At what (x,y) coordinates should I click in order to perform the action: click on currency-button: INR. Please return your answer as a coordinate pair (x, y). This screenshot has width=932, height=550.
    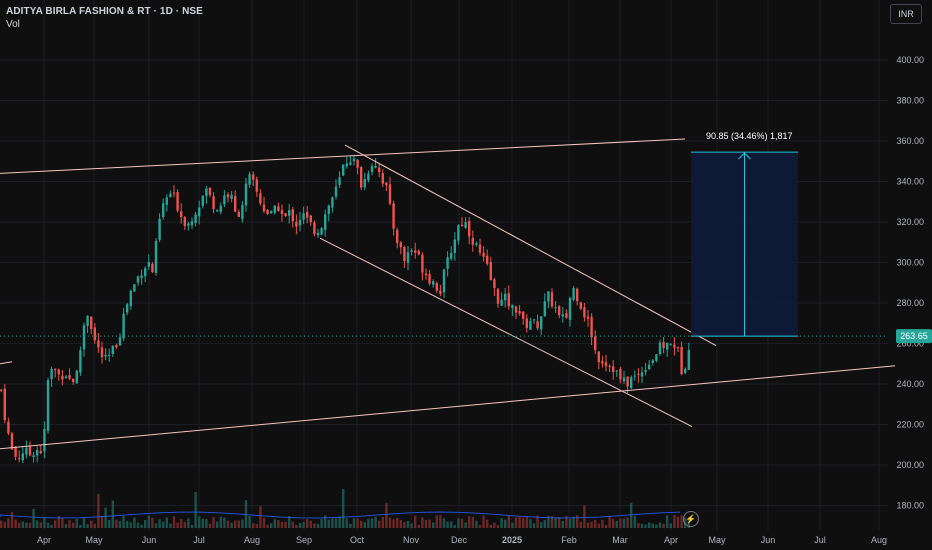
    Looking at the image, I should click on (906, 14).